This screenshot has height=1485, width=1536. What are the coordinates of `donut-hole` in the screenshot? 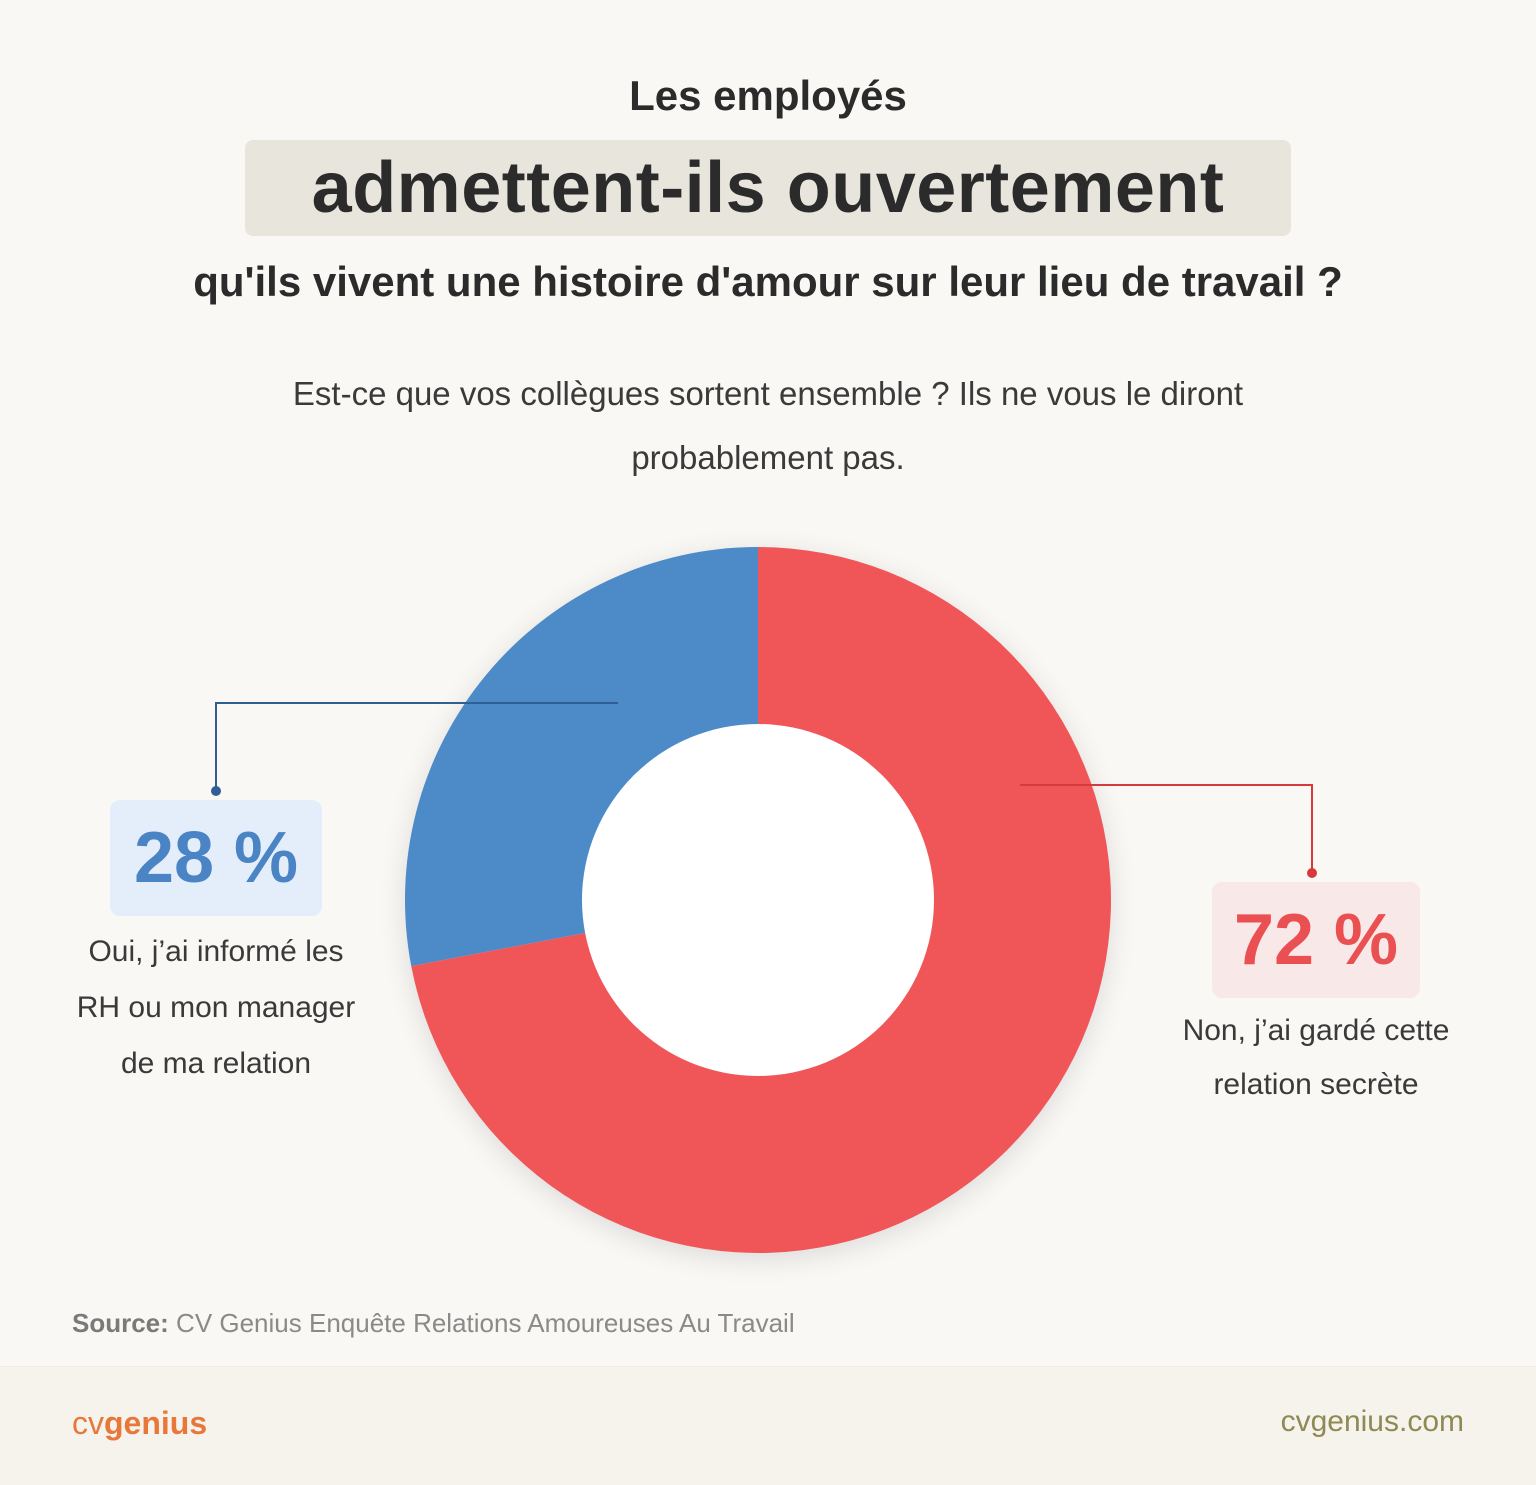 It's located at (758, 900).